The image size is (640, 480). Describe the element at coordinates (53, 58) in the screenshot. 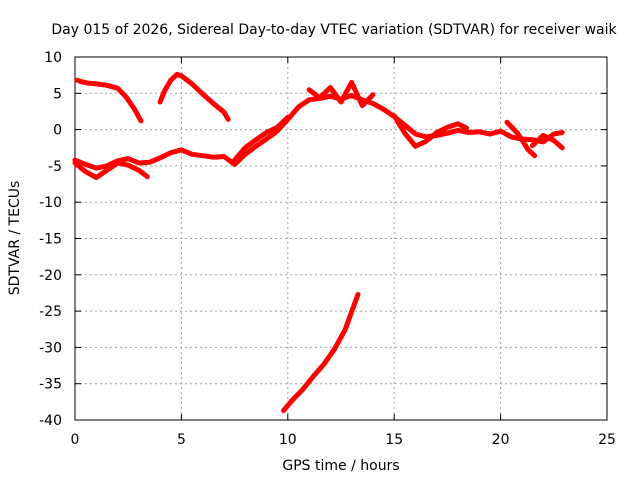

I see `y-tick-label: 10` at that location.